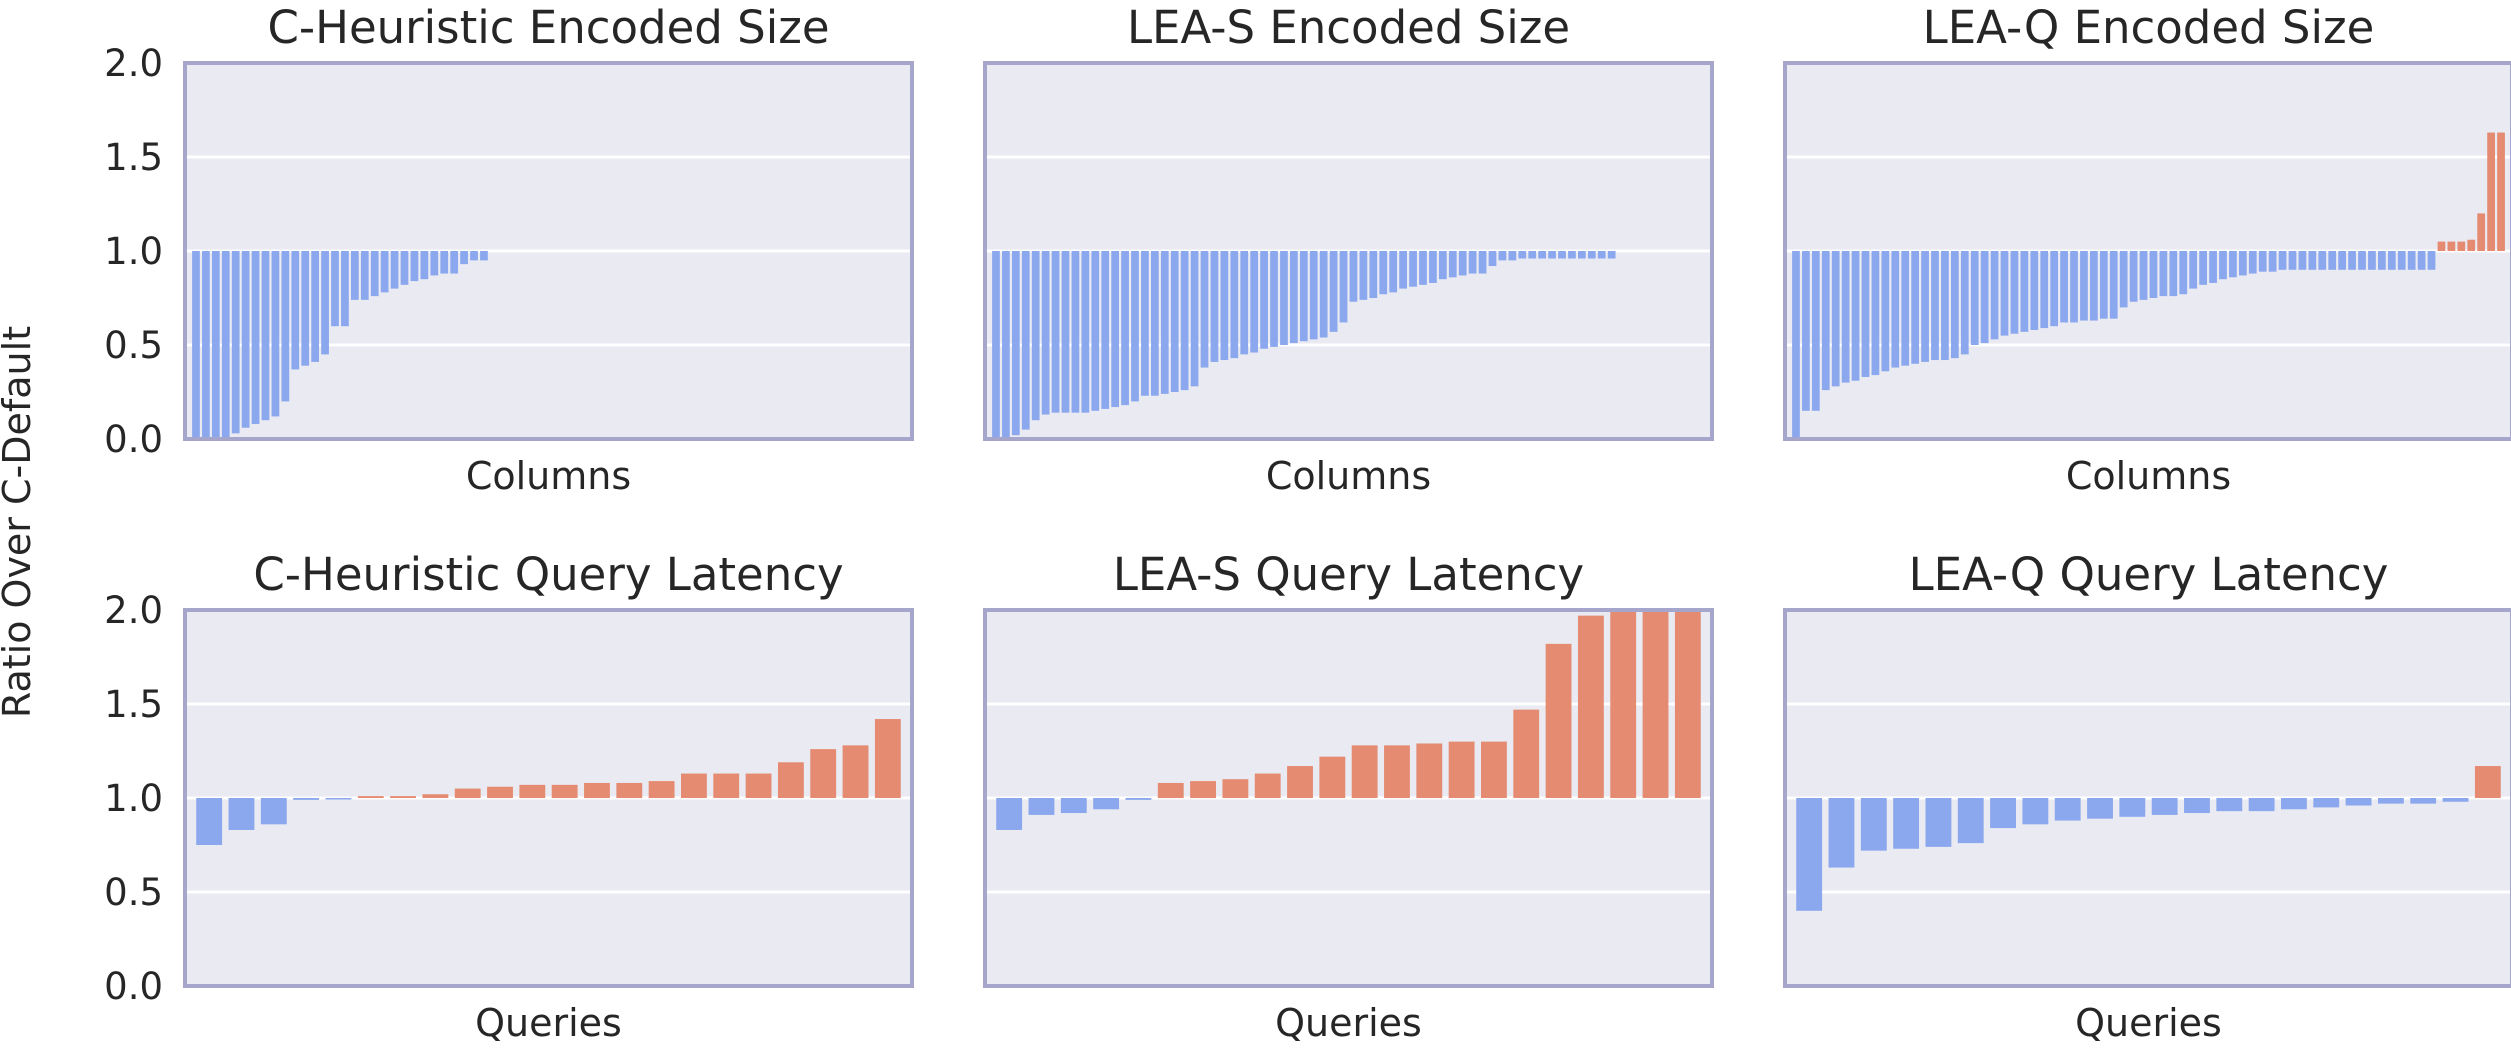 The image size is (2511, 1051). What do you see at coordinates (1348, 574) in the screenshot?
I see `subplot-title: LEA-S Query Latency` at bounding box center [1348, 574].